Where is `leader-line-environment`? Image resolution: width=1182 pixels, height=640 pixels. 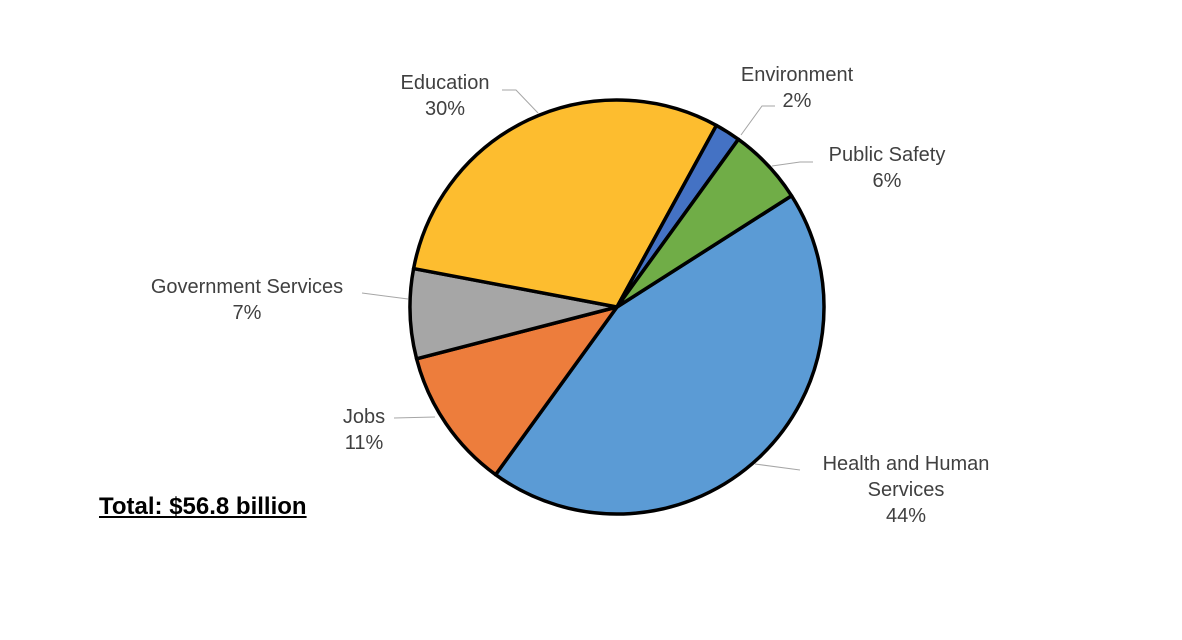
leader-line-environment is located at coordinates (757, 120).